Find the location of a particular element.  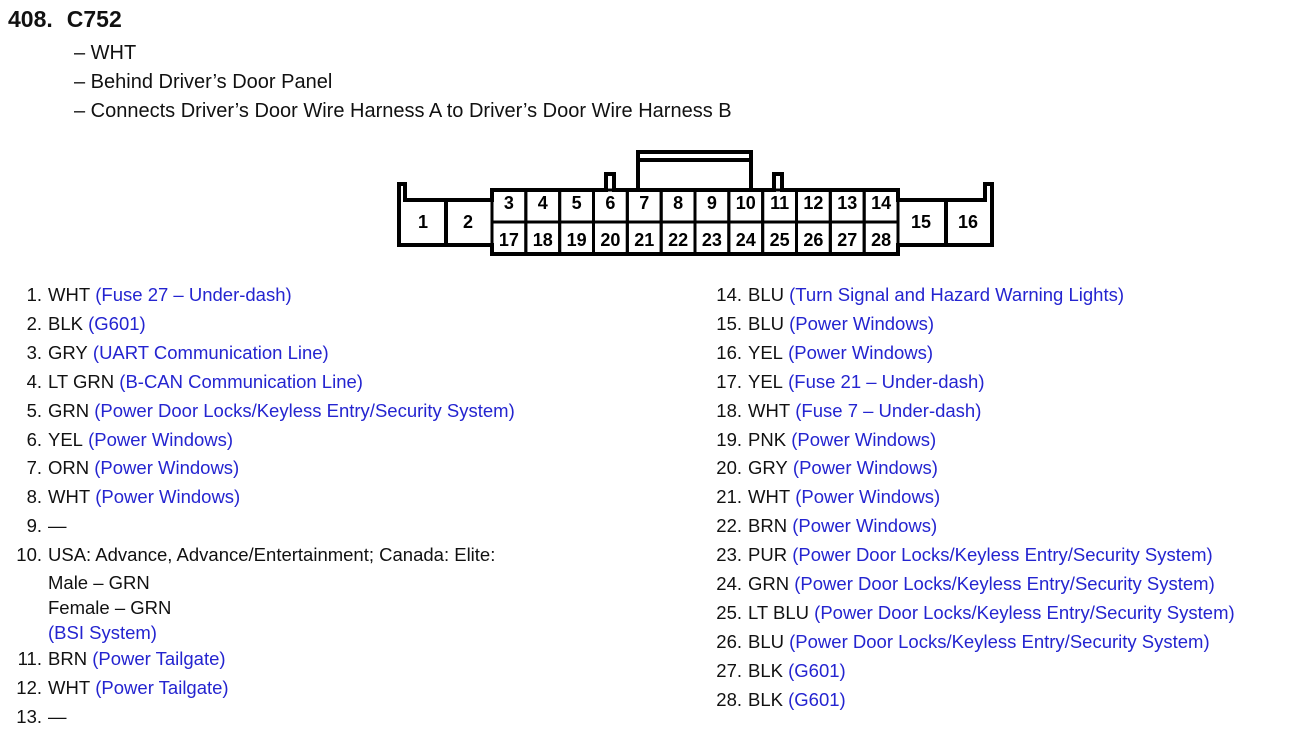

terminal-label: 12 is located at coordinates (813, 203).